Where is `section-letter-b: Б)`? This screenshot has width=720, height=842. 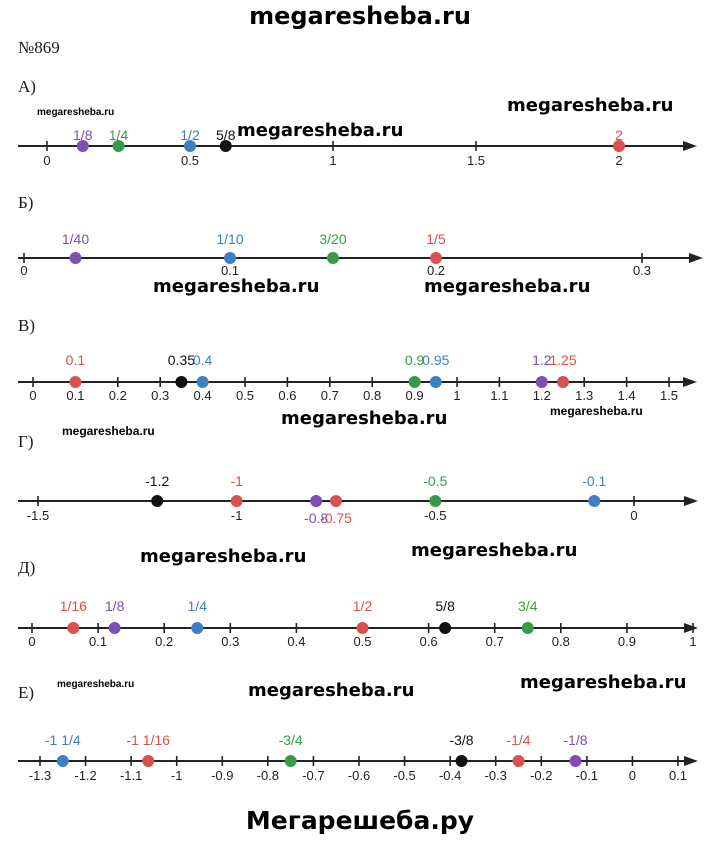 section-letter-b: Б) is located at coordinates (26, 202).